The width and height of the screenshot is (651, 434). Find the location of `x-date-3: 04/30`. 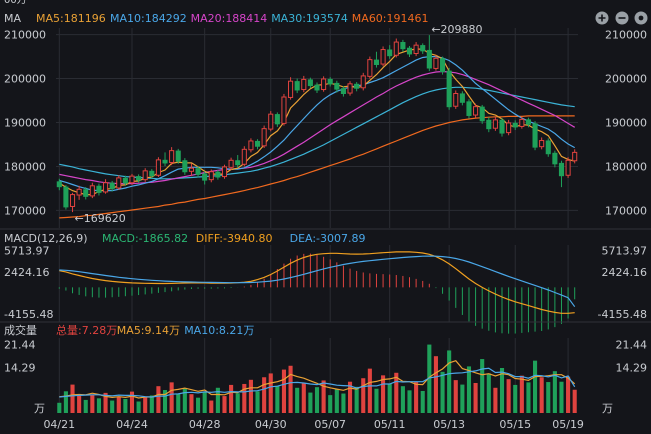

x-date-3: 04/30 is located at coordinates (271, 424).